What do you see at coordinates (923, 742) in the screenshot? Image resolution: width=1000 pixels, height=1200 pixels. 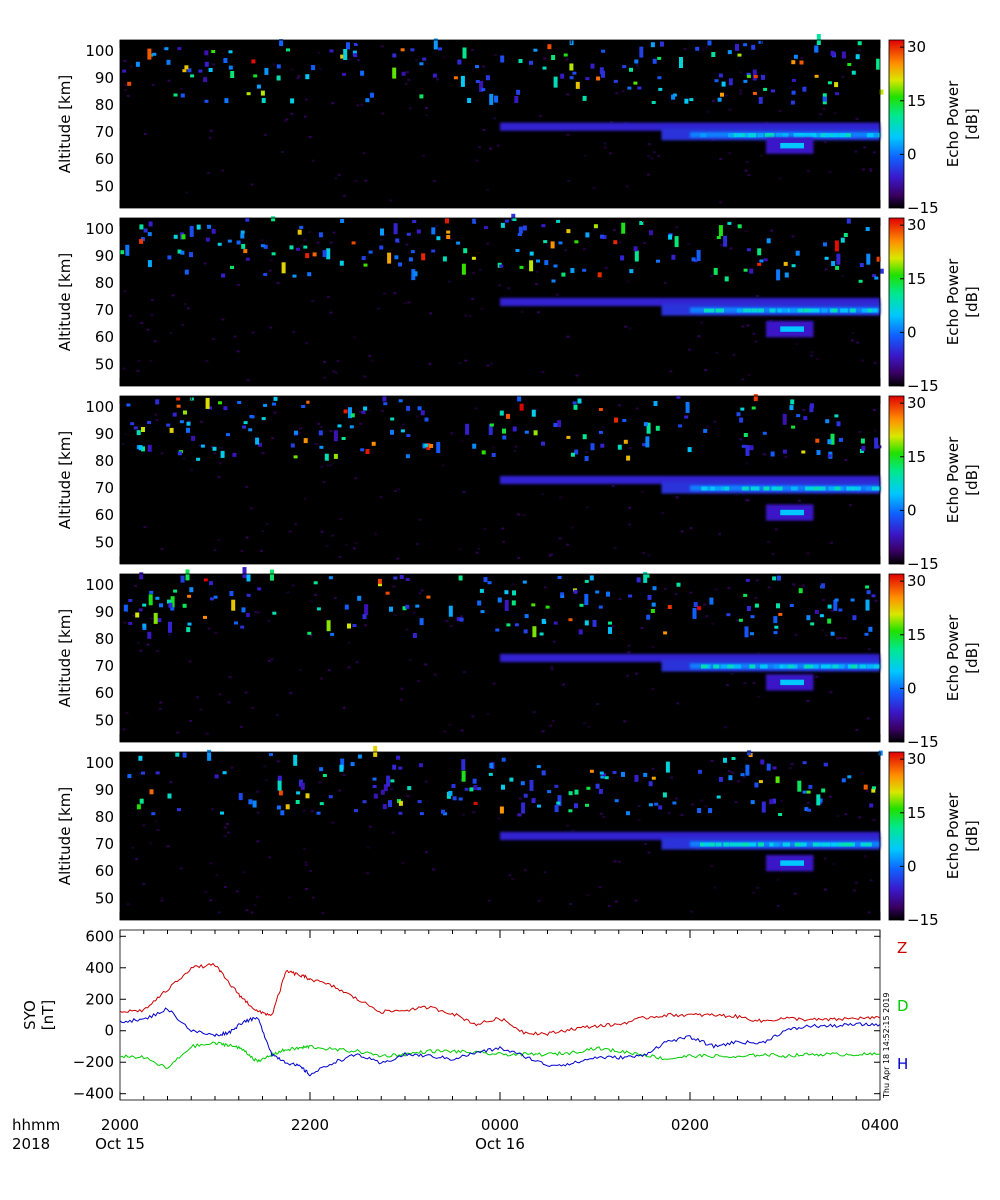 I see `colorbar-tick-label: −15` at bounding box center [923, 742].